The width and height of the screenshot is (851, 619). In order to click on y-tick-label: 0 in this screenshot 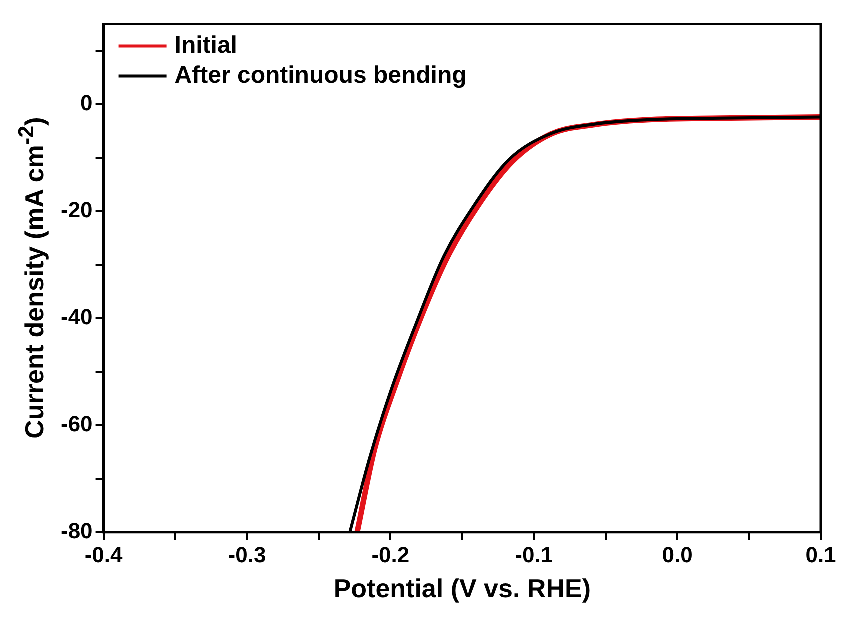, I will do `click(86, 103)`.